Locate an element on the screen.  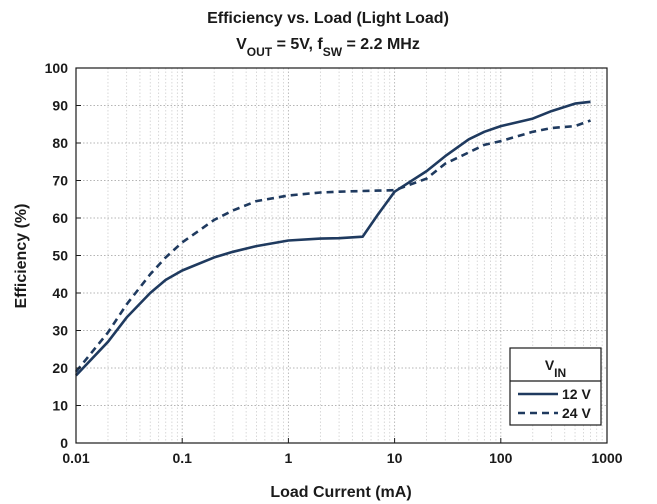
legend-label-24v: 24 V is located at coordinates (576, 413).